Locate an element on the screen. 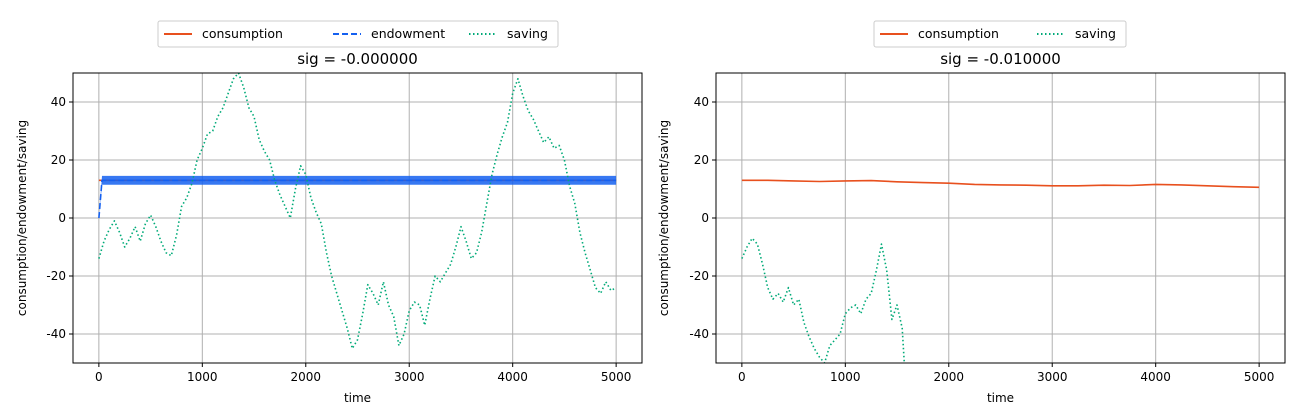 This screenshot has width=1300, height=420. series-endowment-line is located at coordinates (357, 199).